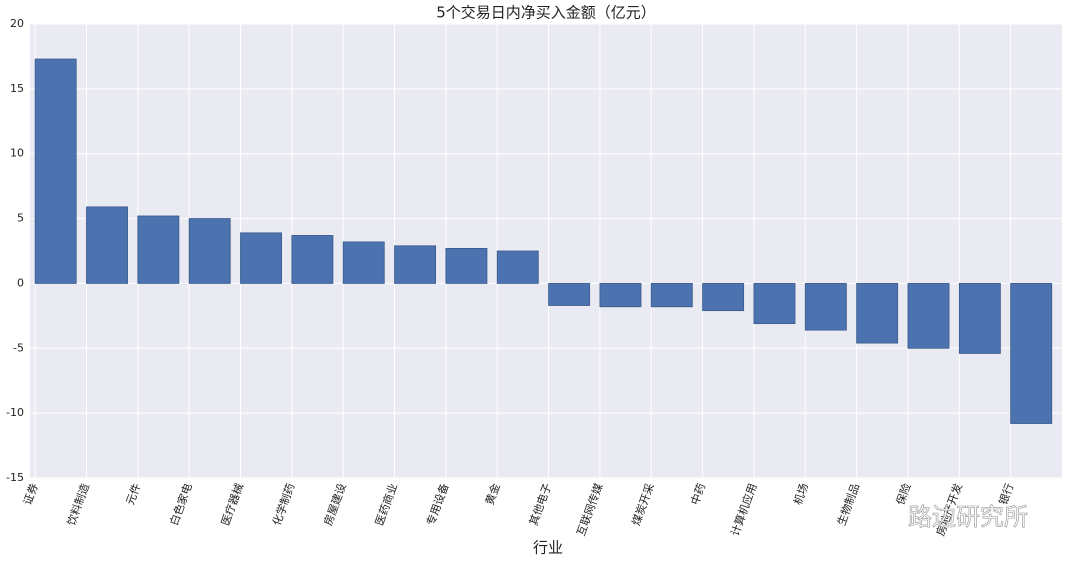 This screenshot has height=564, width=1068. What do you see at coordinates (17, 23) in the screenshot?
I see `y-tick-label: 20` at bounding box center [17, 23].